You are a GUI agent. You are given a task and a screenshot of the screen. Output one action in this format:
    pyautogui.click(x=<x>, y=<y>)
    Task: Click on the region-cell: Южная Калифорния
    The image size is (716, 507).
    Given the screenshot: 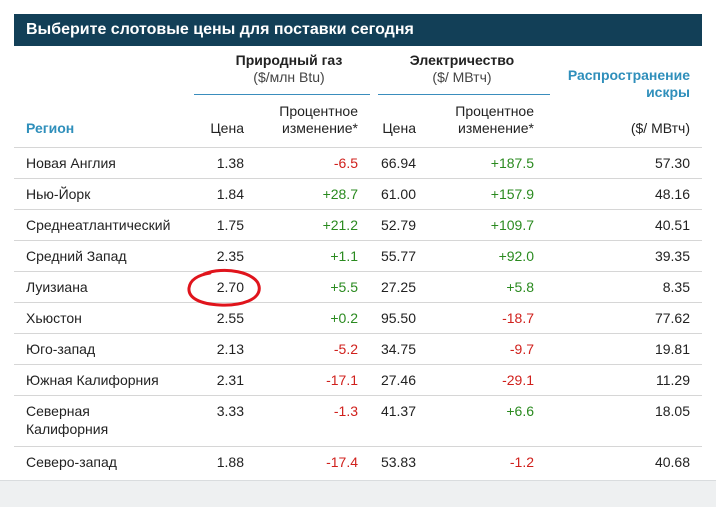 What is the action you would take?
    pyautogui.click(x=92, y=380)
    